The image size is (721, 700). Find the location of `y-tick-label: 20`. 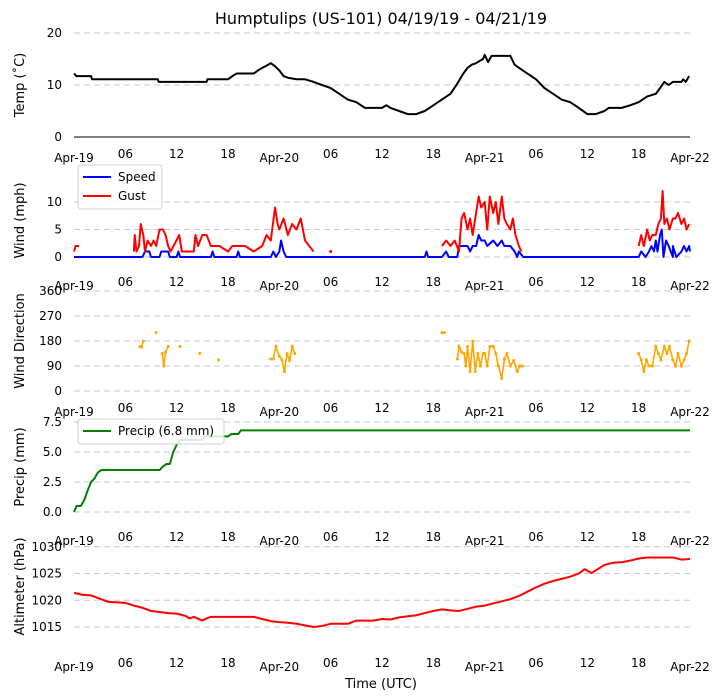

y-tick-label: 20 is located at coordinates (54, 33).